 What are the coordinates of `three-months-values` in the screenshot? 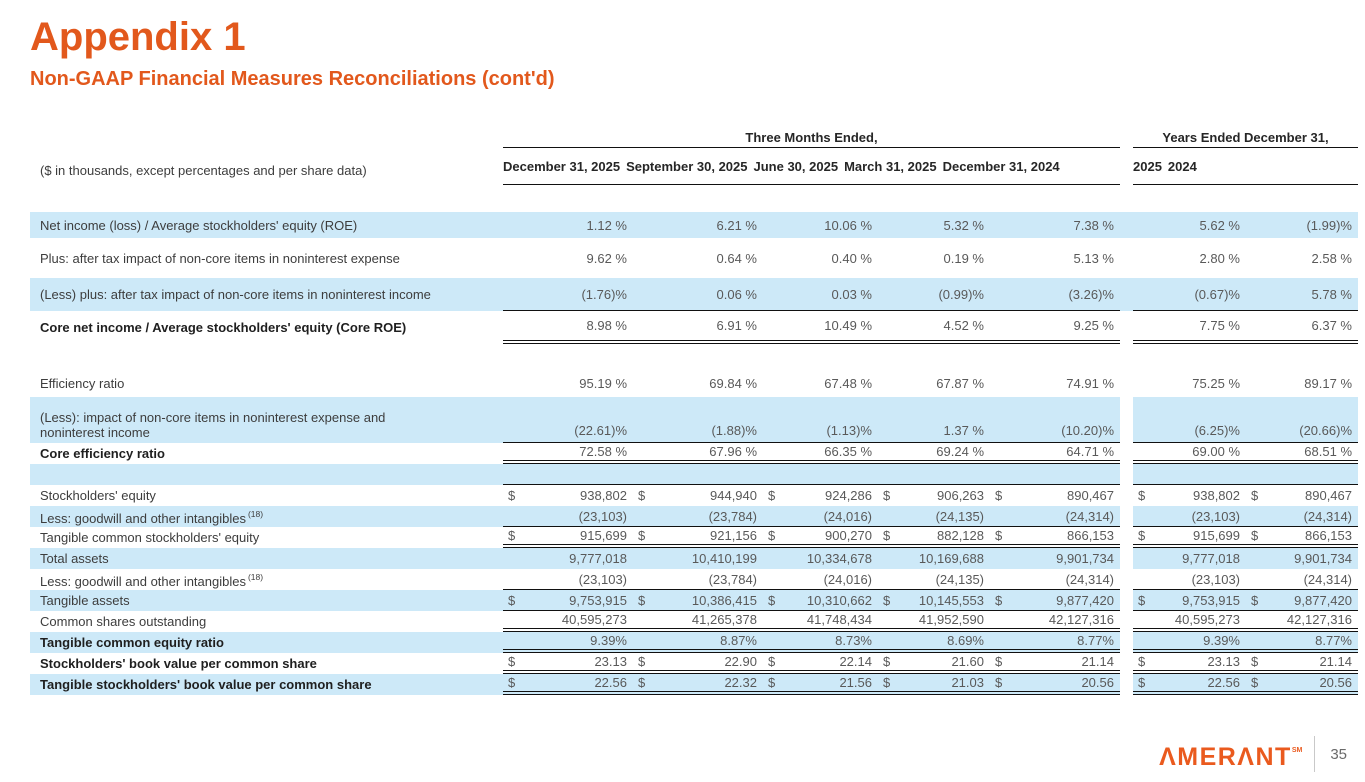 It's located at (811, 474).